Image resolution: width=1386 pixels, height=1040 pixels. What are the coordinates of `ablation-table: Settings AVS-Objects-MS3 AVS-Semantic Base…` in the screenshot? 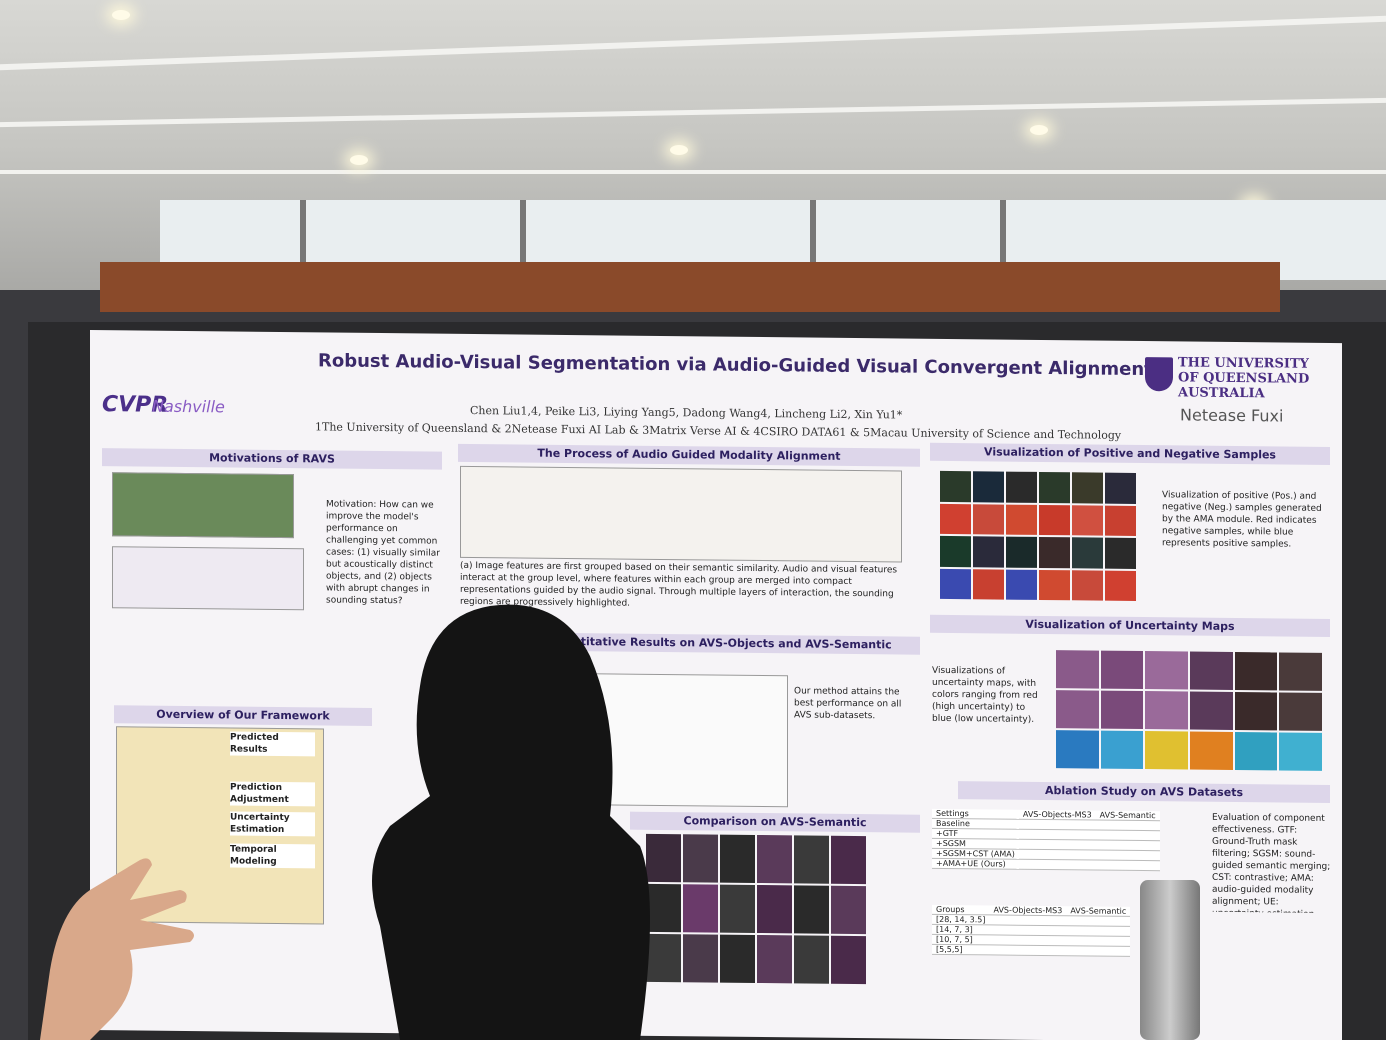 It's located at (1046, 840).